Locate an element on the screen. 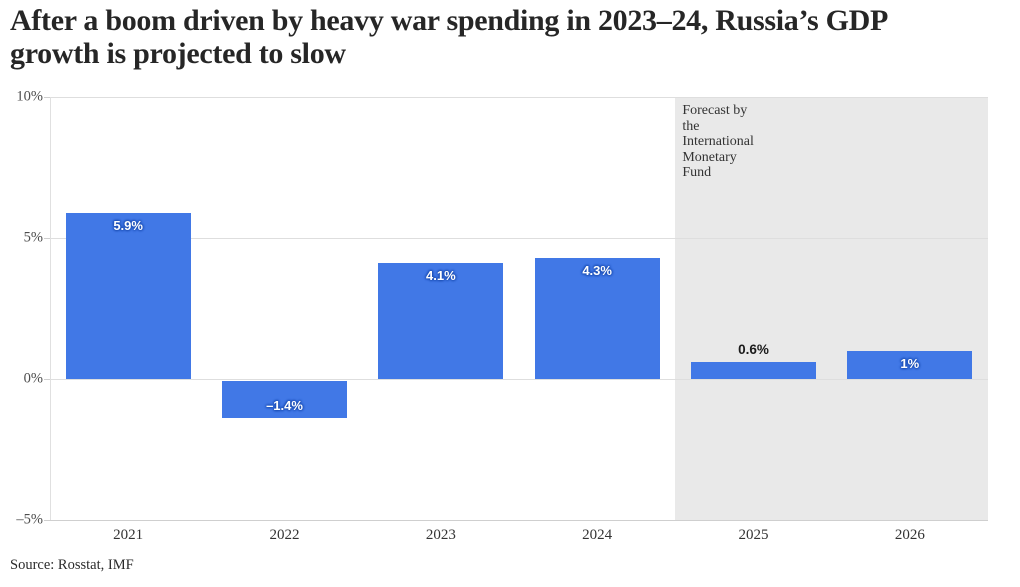 The width and height of the screenshot is (1020, 587). y-tick-label: 10% is located at coordinates (29, 96).